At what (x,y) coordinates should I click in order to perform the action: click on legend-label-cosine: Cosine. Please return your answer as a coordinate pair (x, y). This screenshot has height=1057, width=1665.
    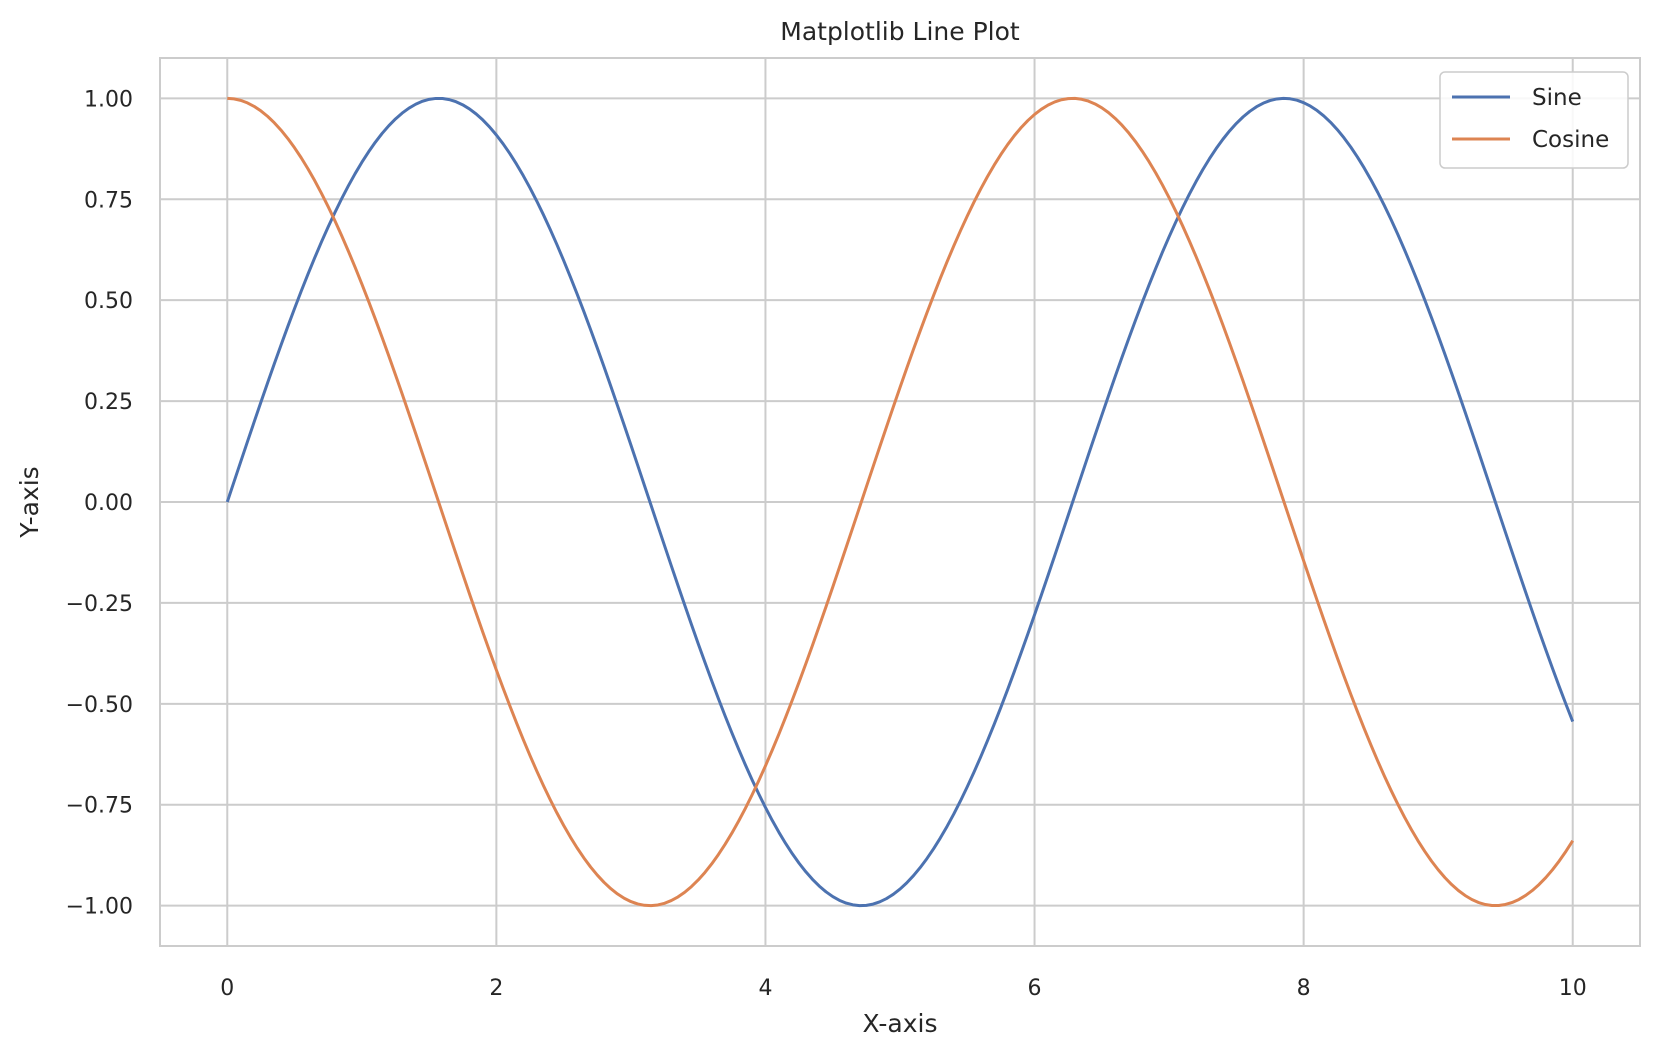
    Looking at the image, I should click on (1570, 140).